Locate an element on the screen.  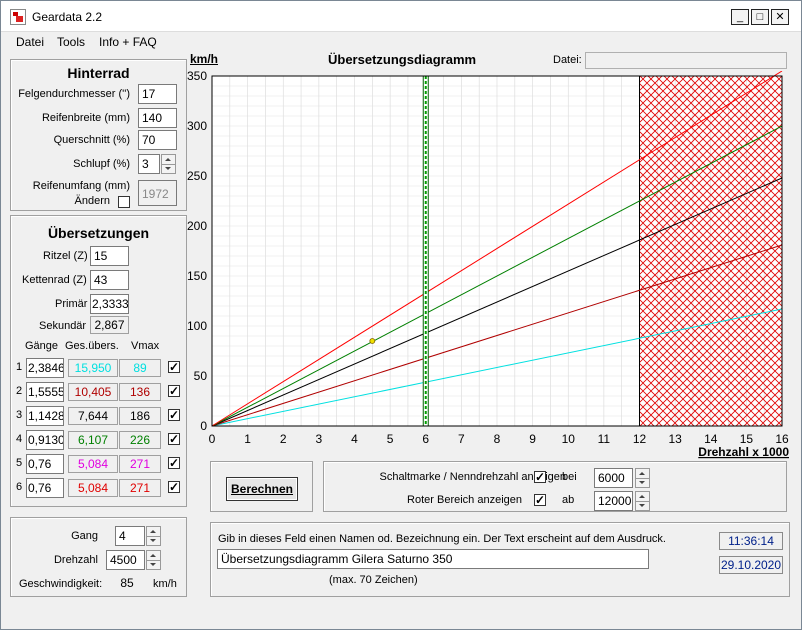
schlupf-input: 3 is located at coordinates (149, 164).